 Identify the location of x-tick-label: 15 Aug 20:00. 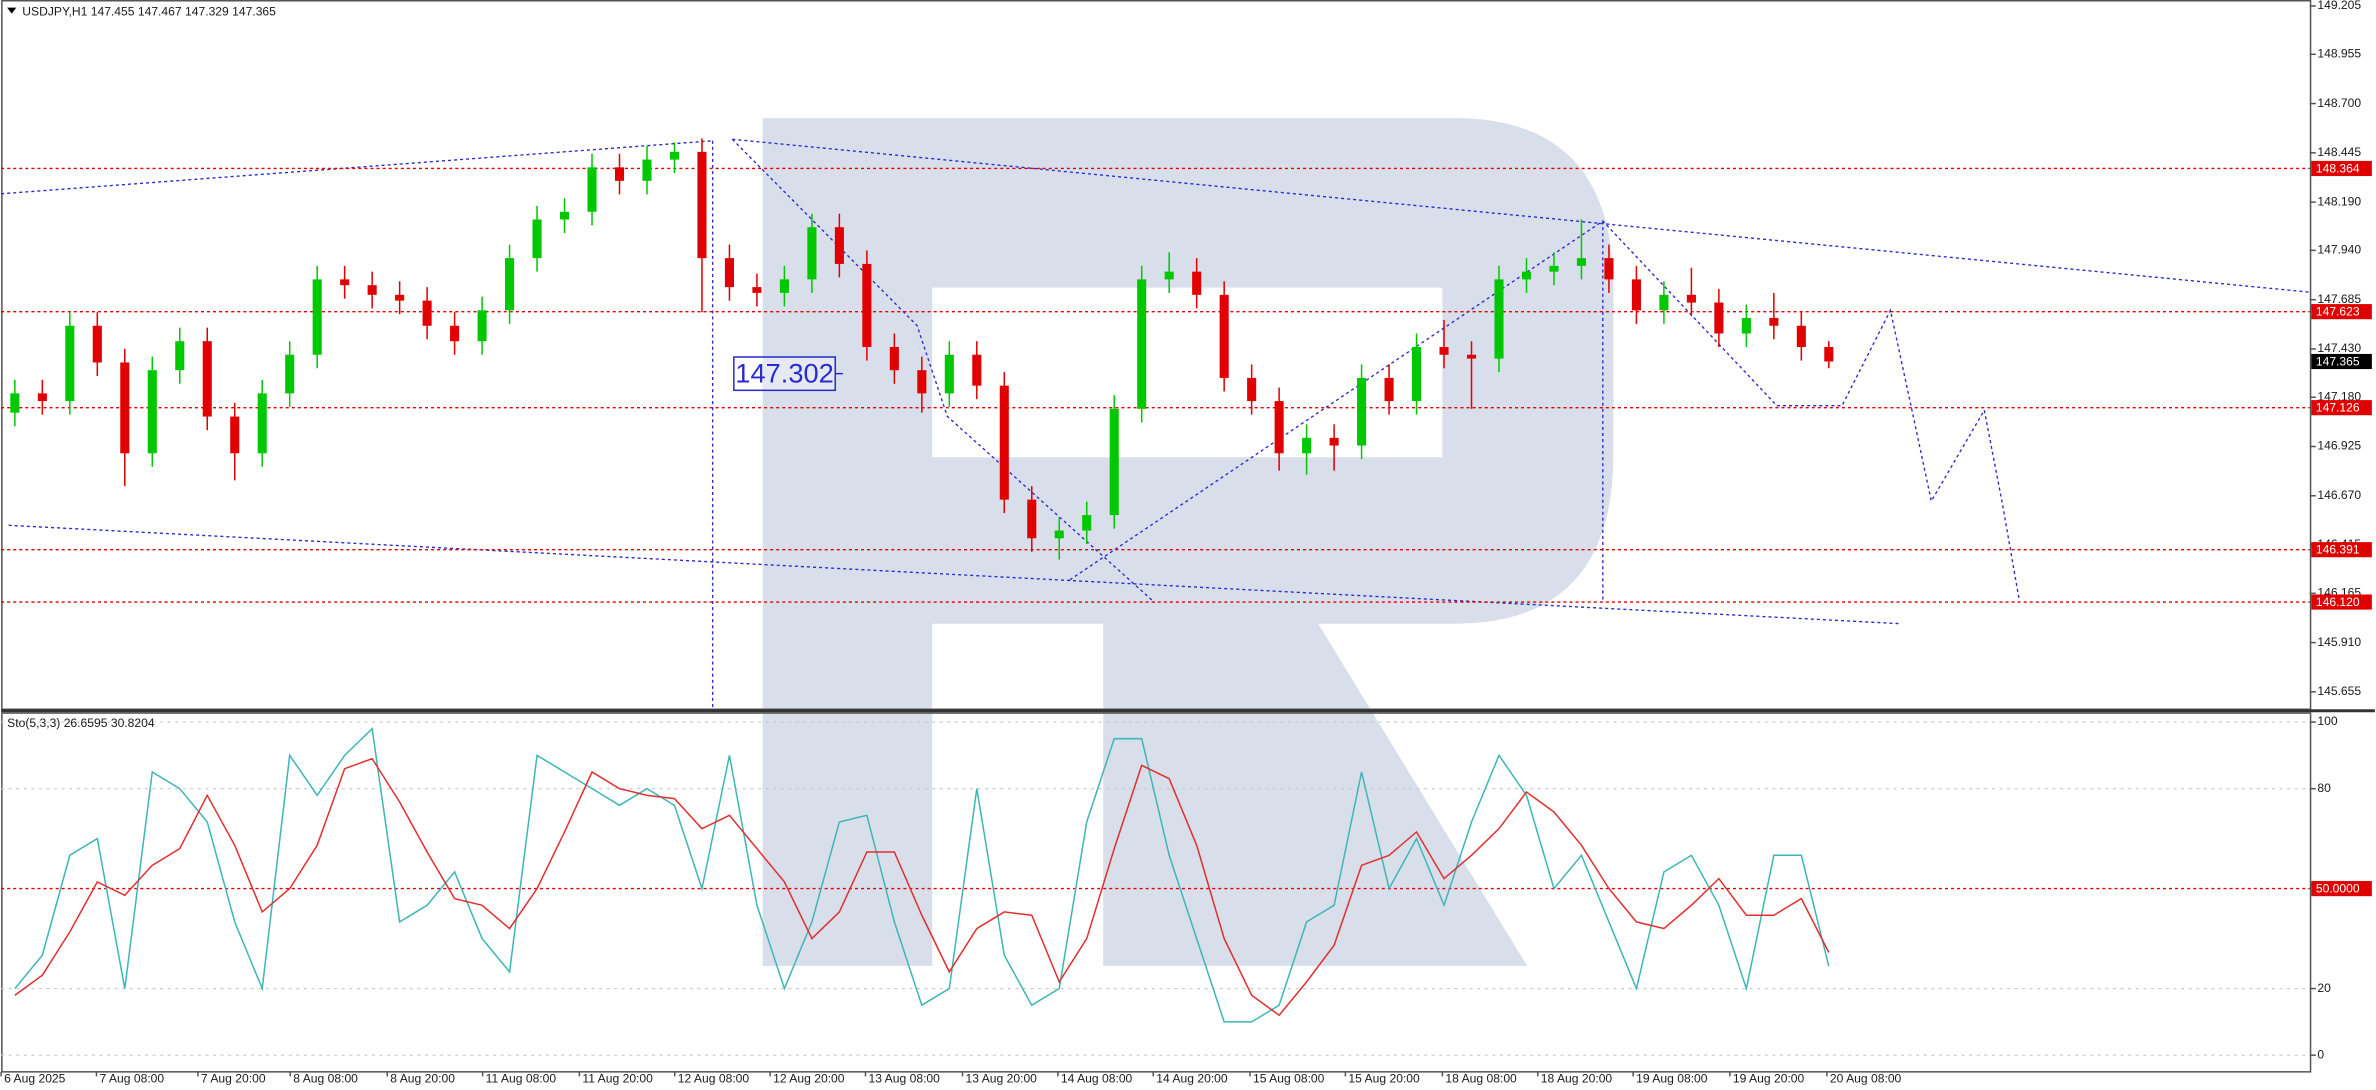
(1384, 1079).